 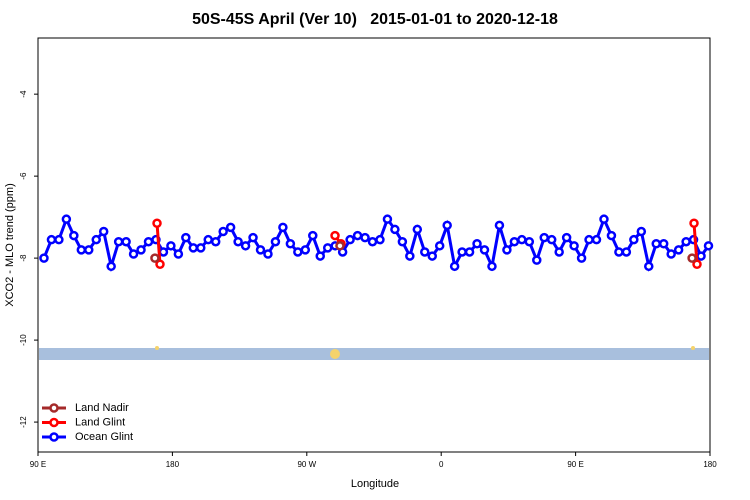 What do you see at coordinates (10, 244) in the screenshot?
I see `y-axis-label: XCO2 - MLO trend (ppm)` at bounding box center [10, 244].